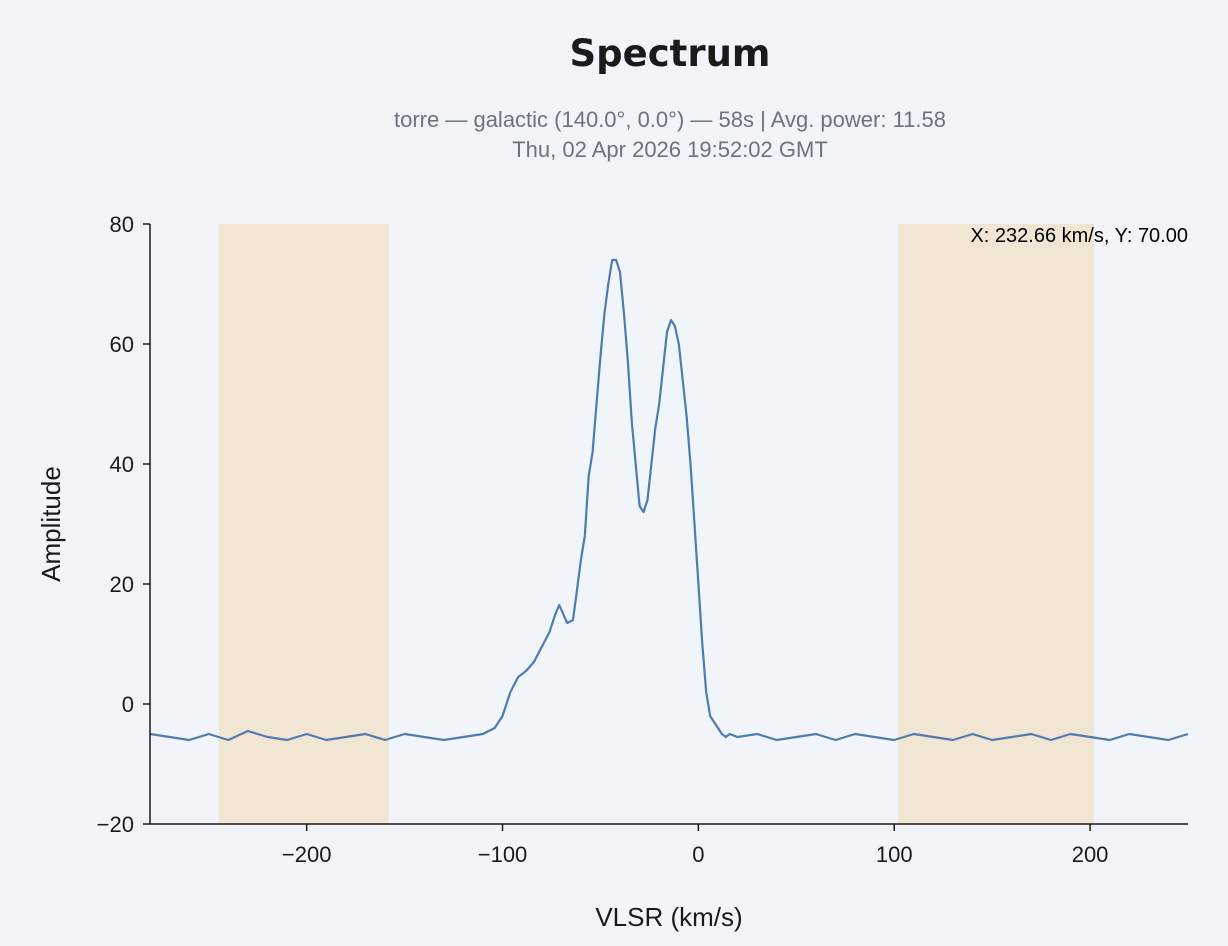 The width and height of the screenshot is (1228, 946). I want to click on chart-title: Spectrum, so click(670, 53).